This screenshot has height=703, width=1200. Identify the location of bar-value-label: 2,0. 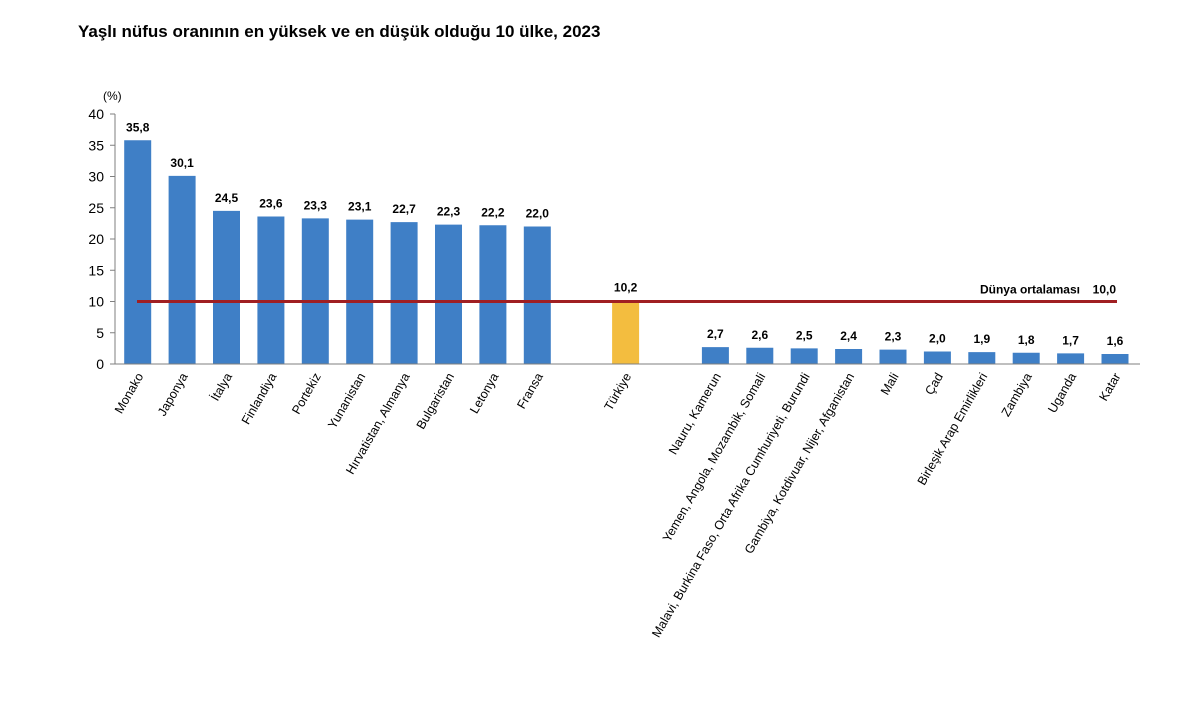
(937, 339).